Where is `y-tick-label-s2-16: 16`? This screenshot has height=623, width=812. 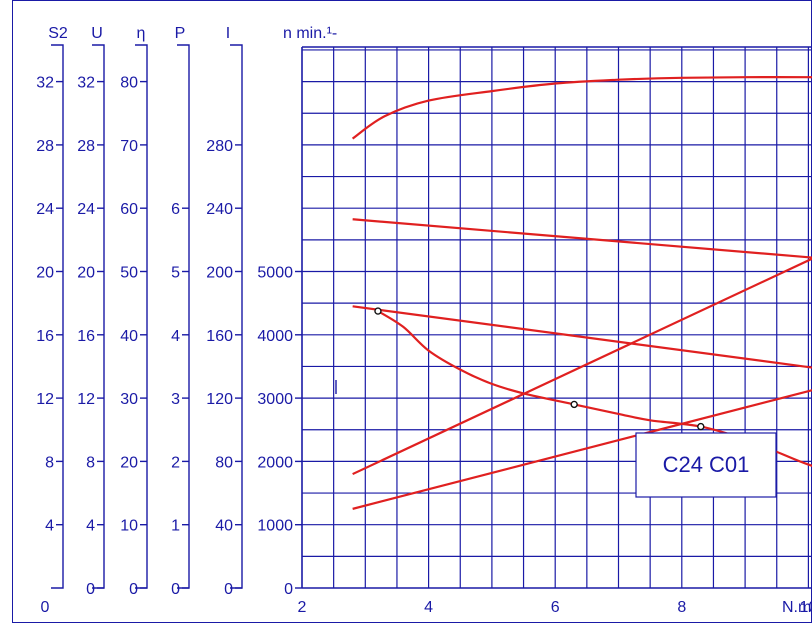 y-tick-label-s2-16: 16 is located at coordinates (45, 336).